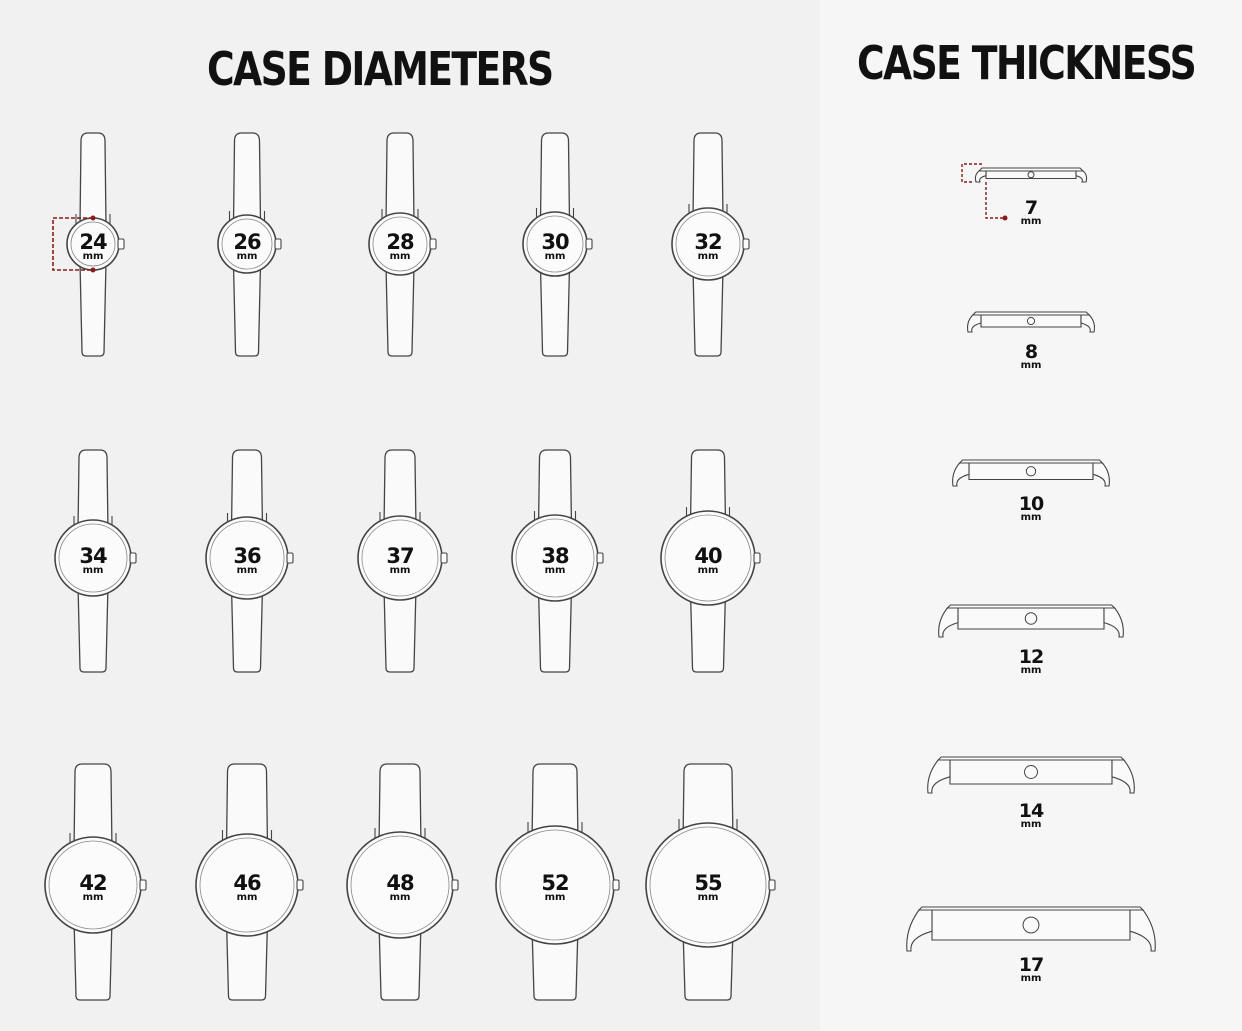 This screenshot has width=1242, height=1031. Describe the element at coordinates (247, 556) in the screenshot. I see `size-value: 36` at that location.